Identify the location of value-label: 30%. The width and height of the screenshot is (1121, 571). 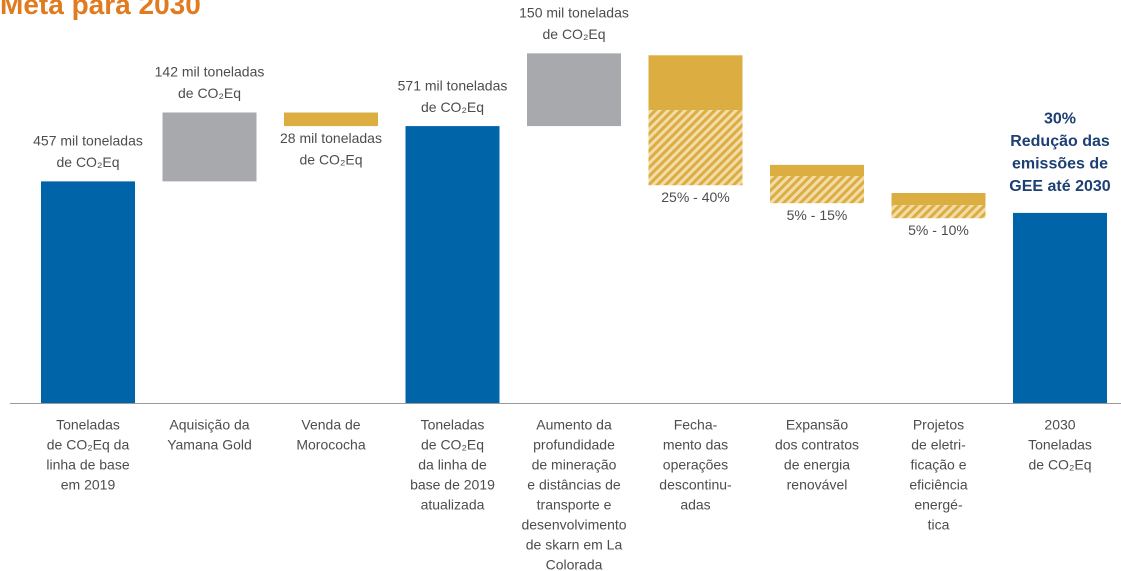
(1060, 119).